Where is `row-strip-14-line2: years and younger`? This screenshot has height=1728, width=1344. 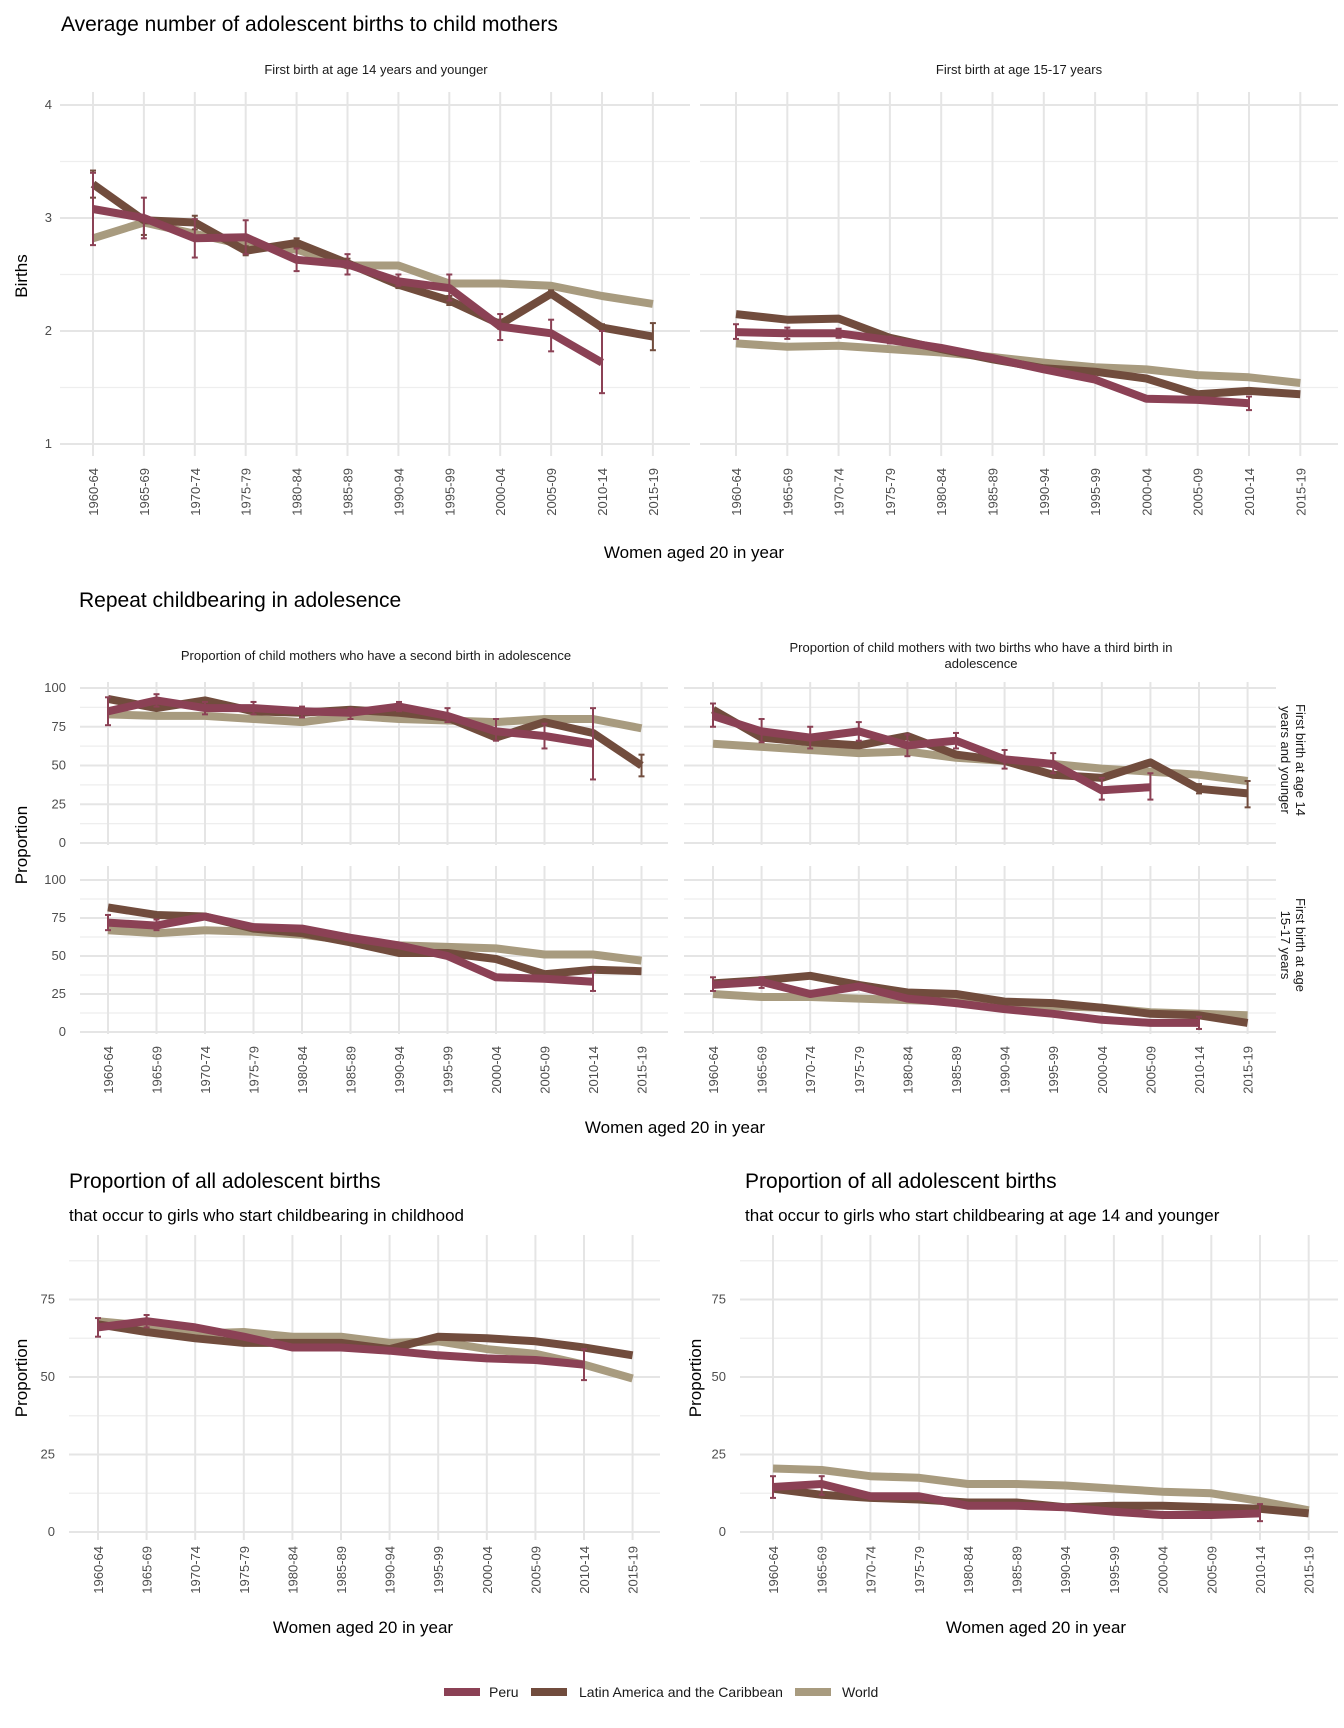 row-strip-14-line2: years and younger is located at coordinates (1285, 760).